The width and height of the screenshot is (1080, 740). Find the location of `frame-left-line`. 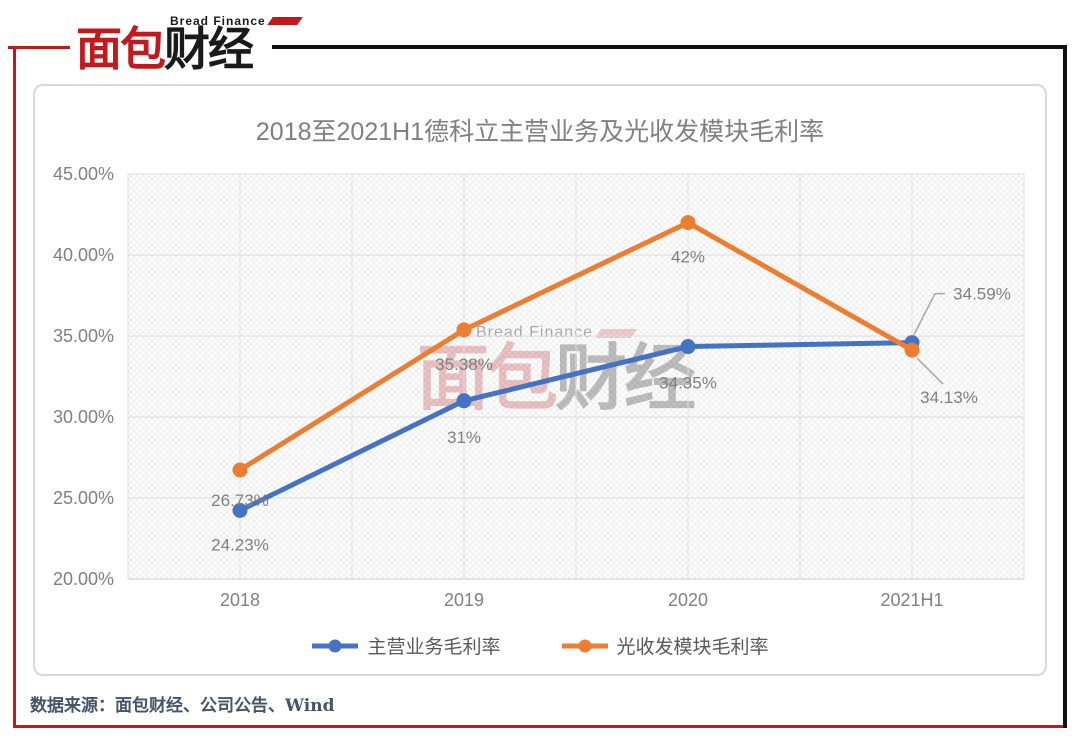

frame-left-line is located at coordinates (14, 387).